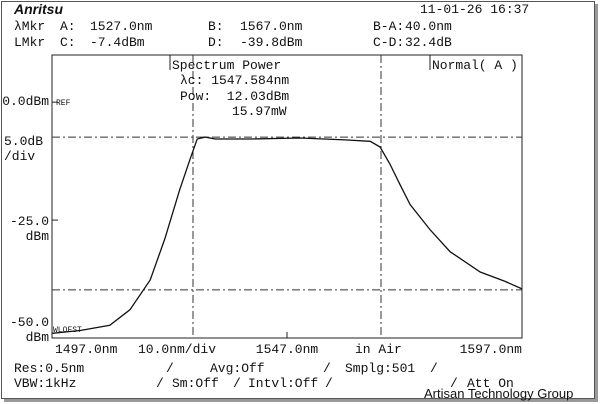  What do you see at coordinates (235, 96) in the screenshot?
I see `analysis-text: Pow: 12.03dBm` at bounding box center [235, 96].